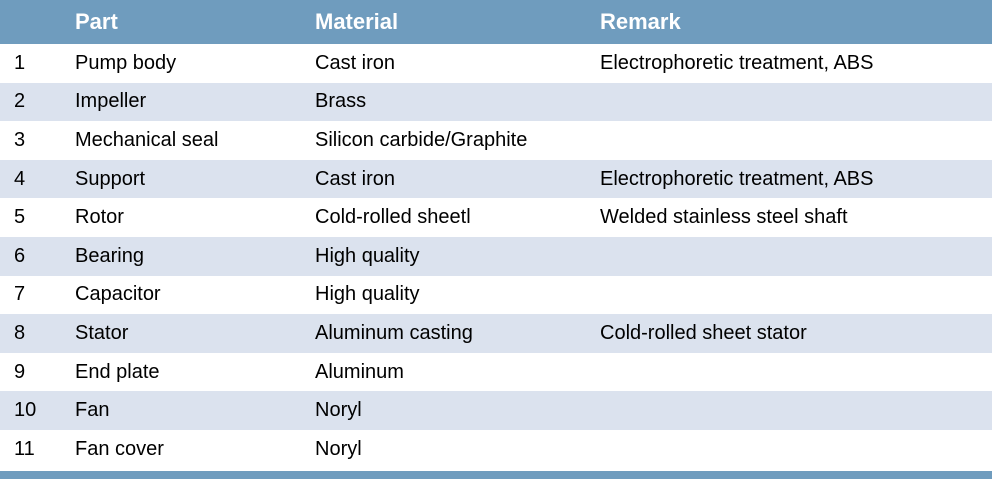 The height and width of the screenshot is (484, 992). Describe the element at coordinates (119, 448) in the screenshot. I see `part-cell: Fan cover` at that location.